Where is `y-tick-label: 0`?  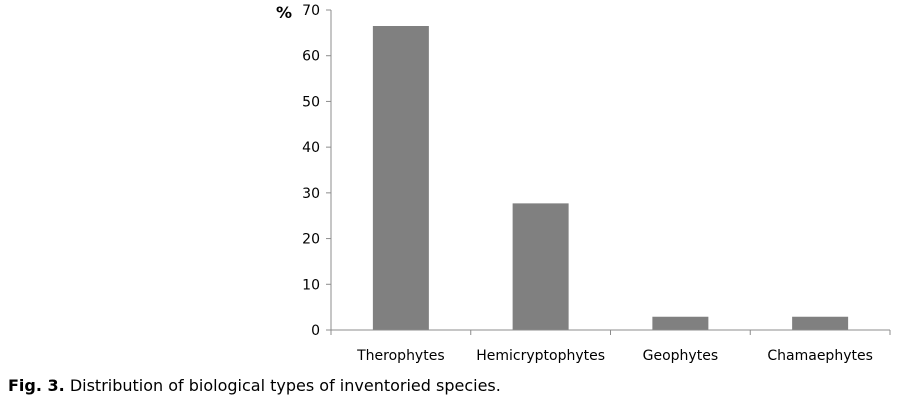 y-tick-label: 0 is located at coordinates (315, 331).